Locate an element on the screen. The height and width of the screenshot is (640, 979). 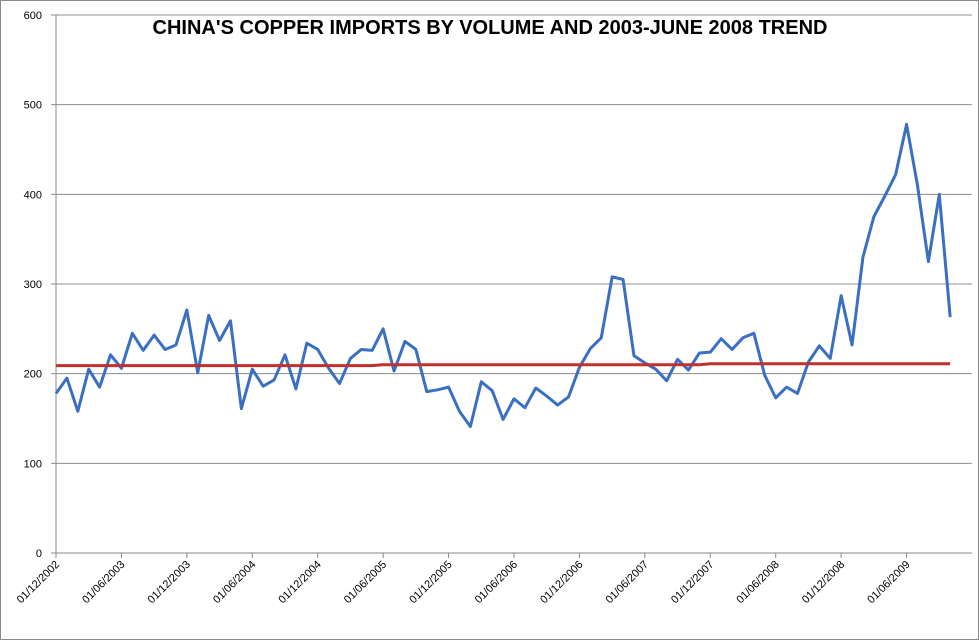
line-series is located at coordinates (503, 365).